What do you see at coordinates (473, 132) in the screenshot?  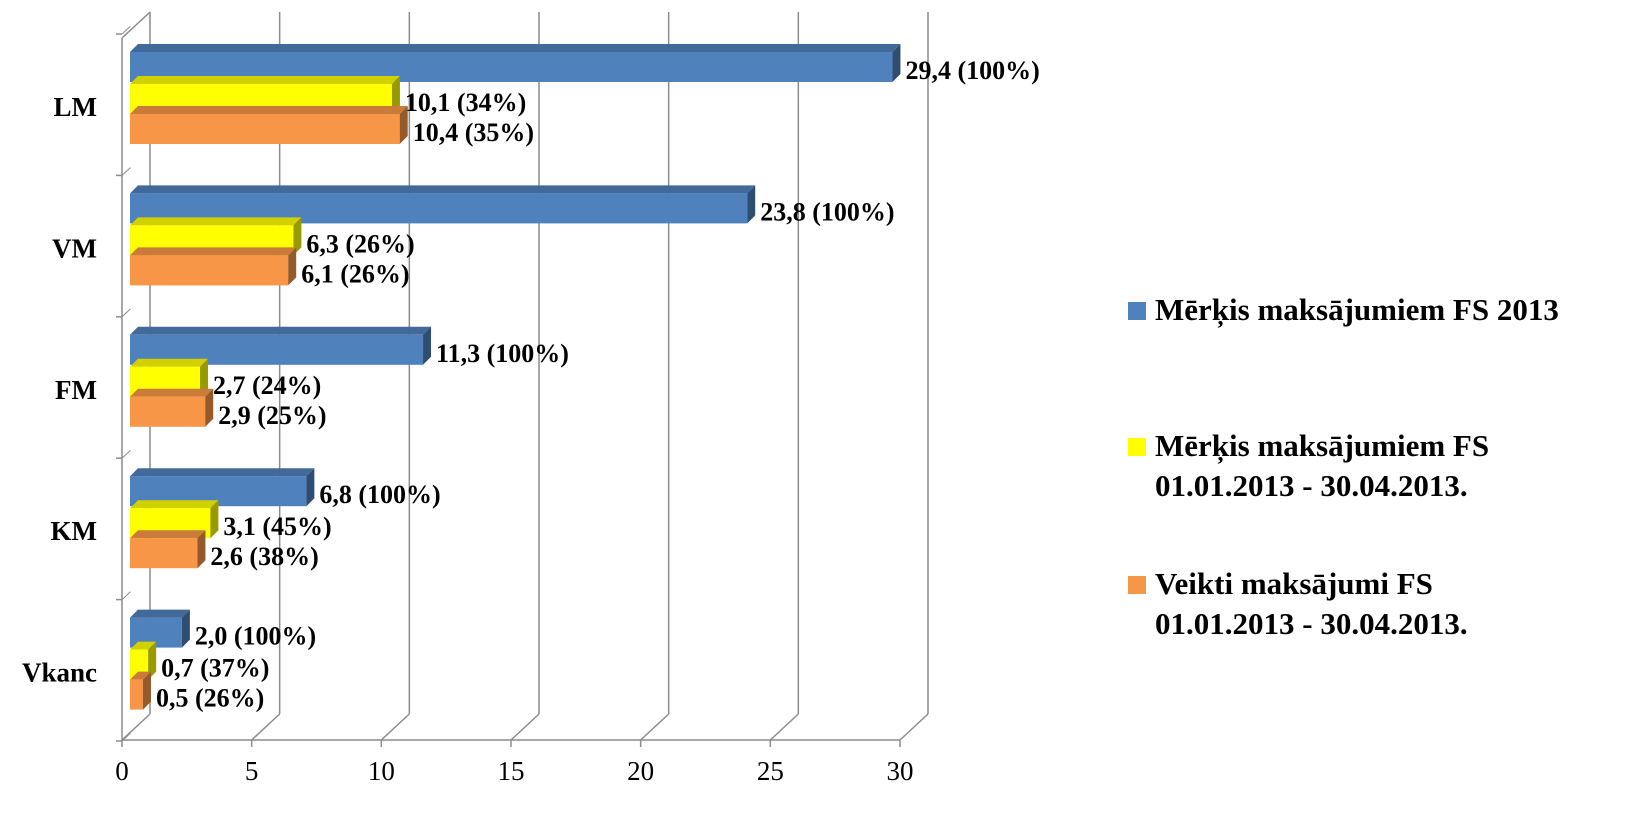 I see `data-label: 10,4 (35%)` at bounding box center [473, 132].